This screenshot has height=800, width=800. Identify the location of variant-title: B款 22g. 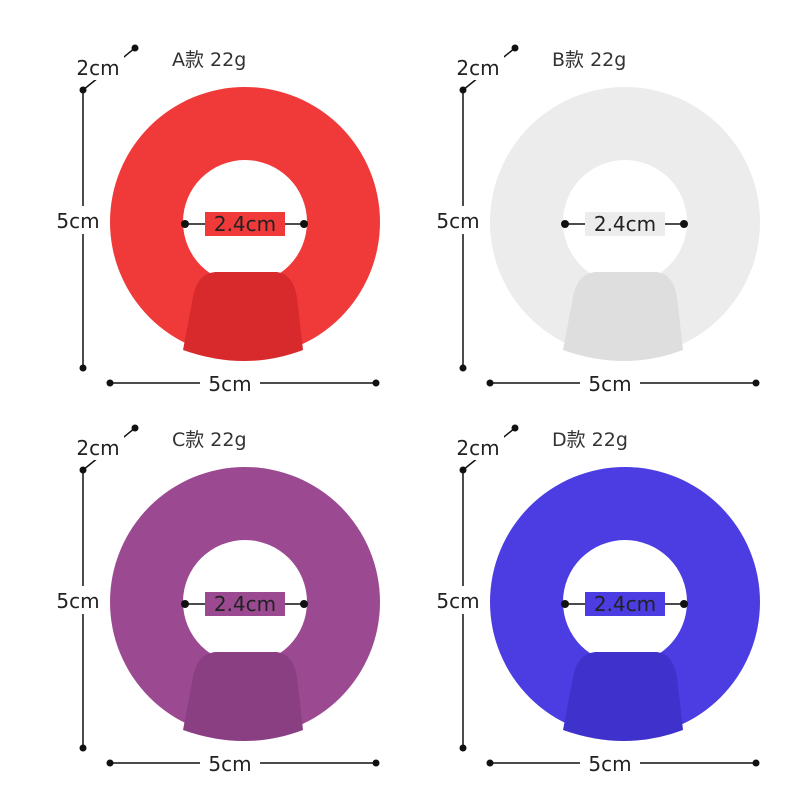
(589, 60).